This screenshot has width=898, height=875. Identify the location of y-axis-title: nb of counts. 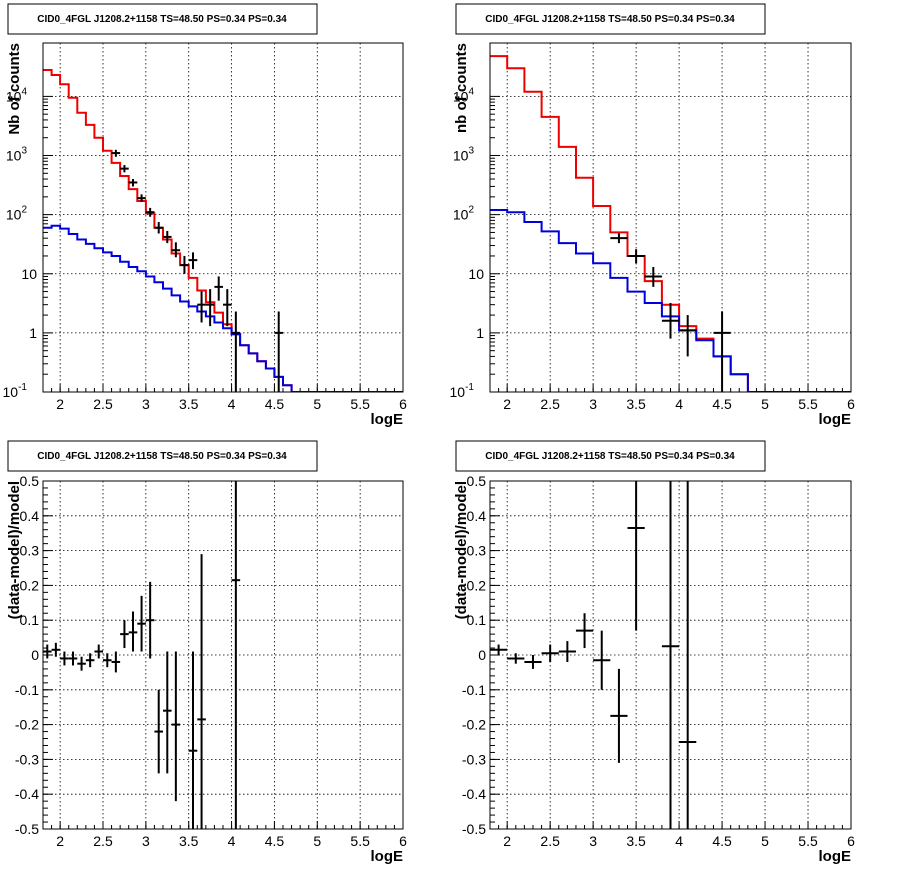
(461, 88).